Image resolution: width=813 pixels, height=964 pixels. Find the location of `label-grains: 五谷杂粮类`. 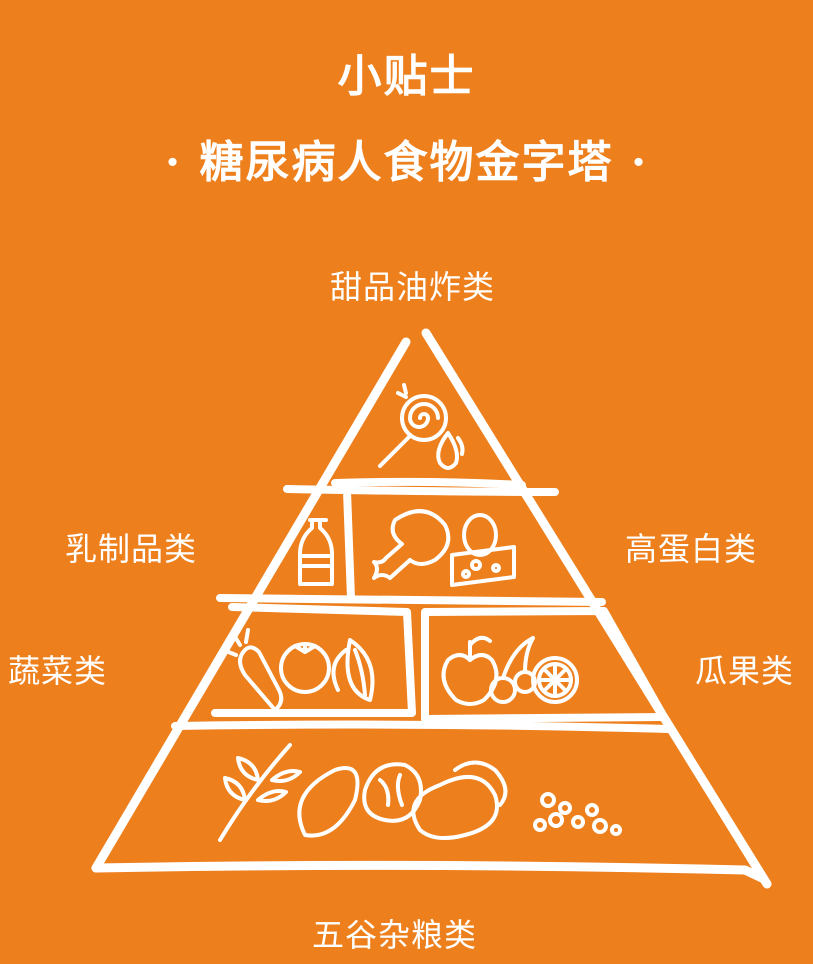

label-grains: 五谷杂粮类 is located at coordinates (395, 935).